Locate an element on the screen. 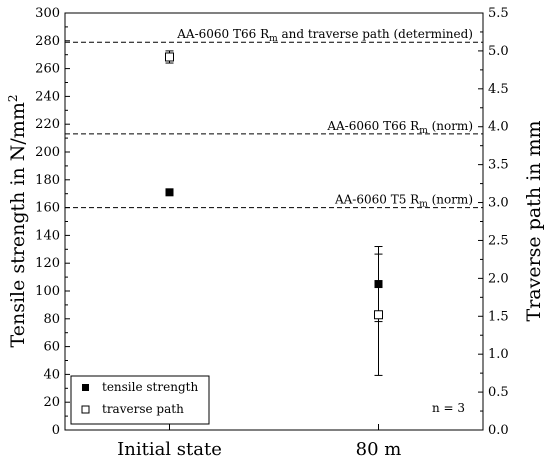 This screenshot has width=550, height=467. category-label: 80 m is located at coordinates (379, 449).